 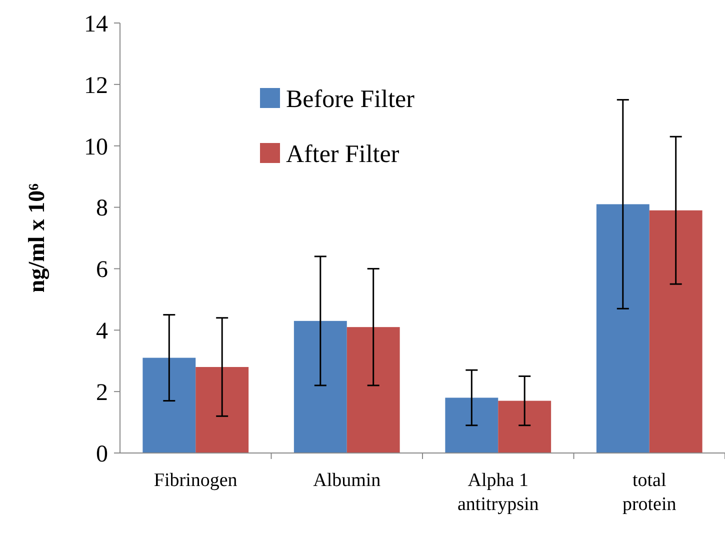 I want to click on x-tick-label: total protein, so click(x=649, y=492).